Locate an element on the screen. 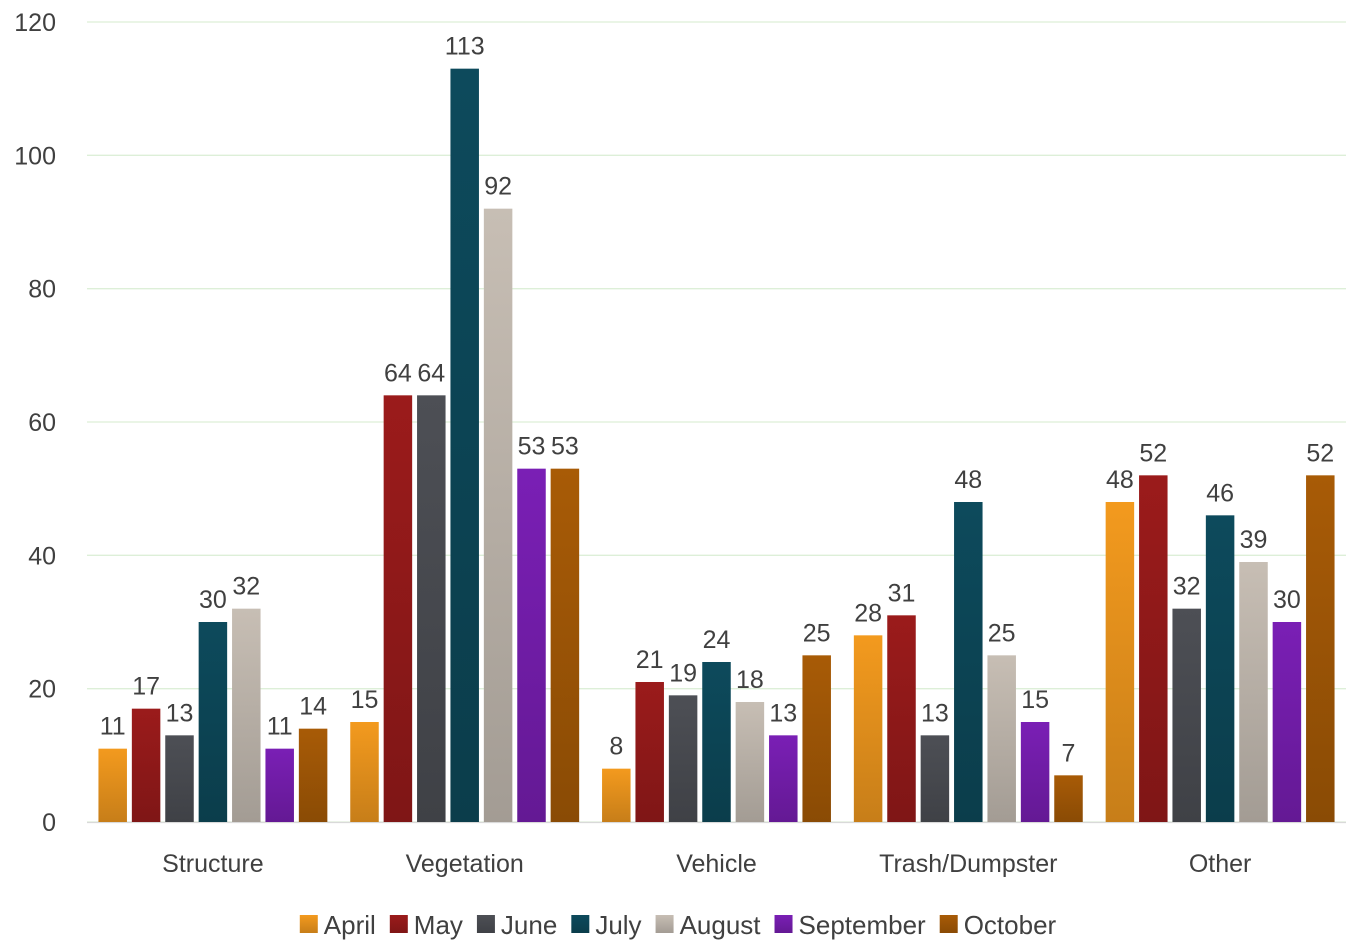 Image resolution: width=1356 pixels, height=946 pixels. x-category-label: Trash/Dumpster is located at coordinates (968, 864).